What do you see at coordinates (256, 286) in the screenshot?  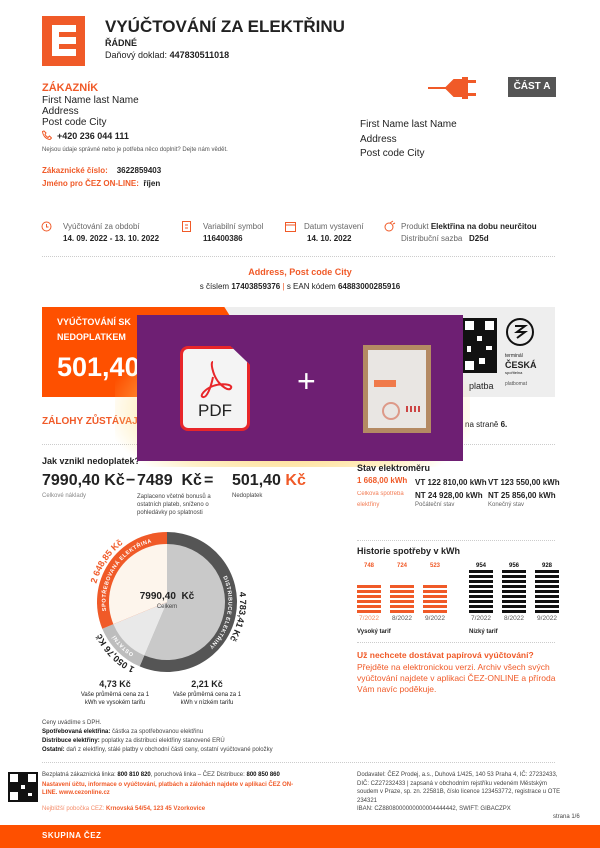 I see `num-value: 17403859376` at bounding box center [256, 286].